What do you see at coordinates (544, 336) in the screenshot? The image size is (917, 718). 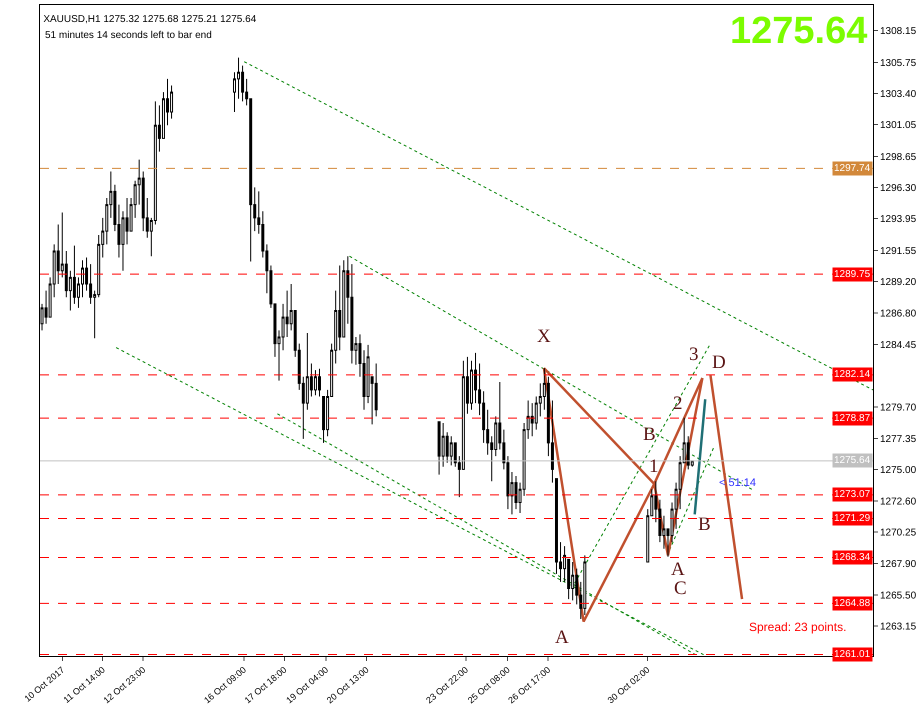 I see `annotation: X` at bounding box center [544, 336].